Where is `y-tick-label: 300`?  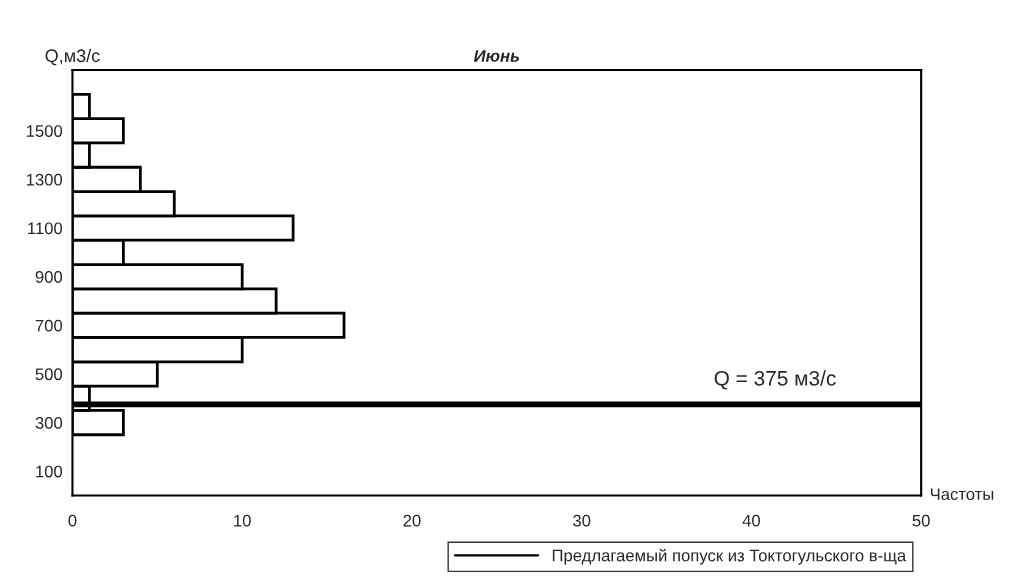 y-tick-label: 300 is located at coordinates (49, 422).